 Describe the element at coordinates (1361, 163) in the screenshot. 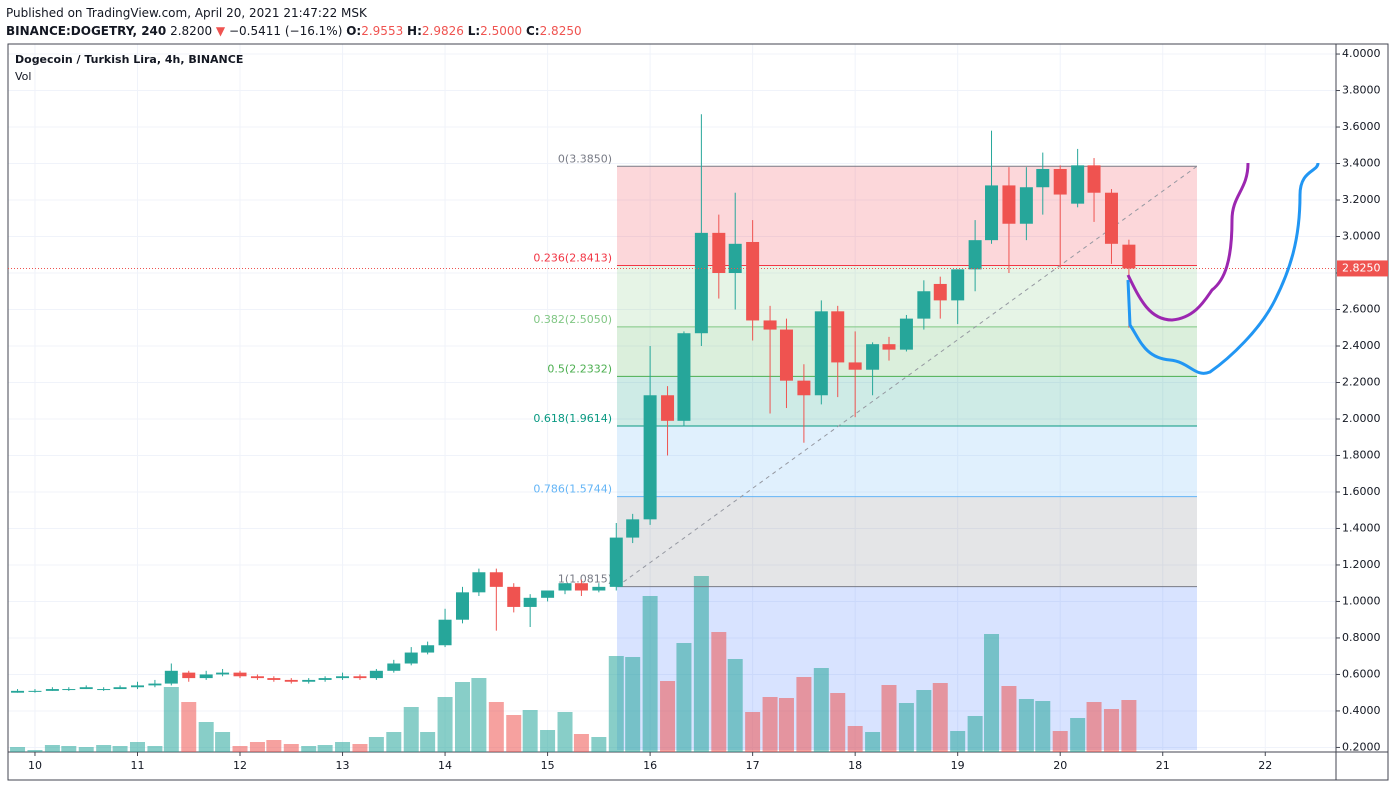

I see `y-tick-label: 3.4000` at that location.